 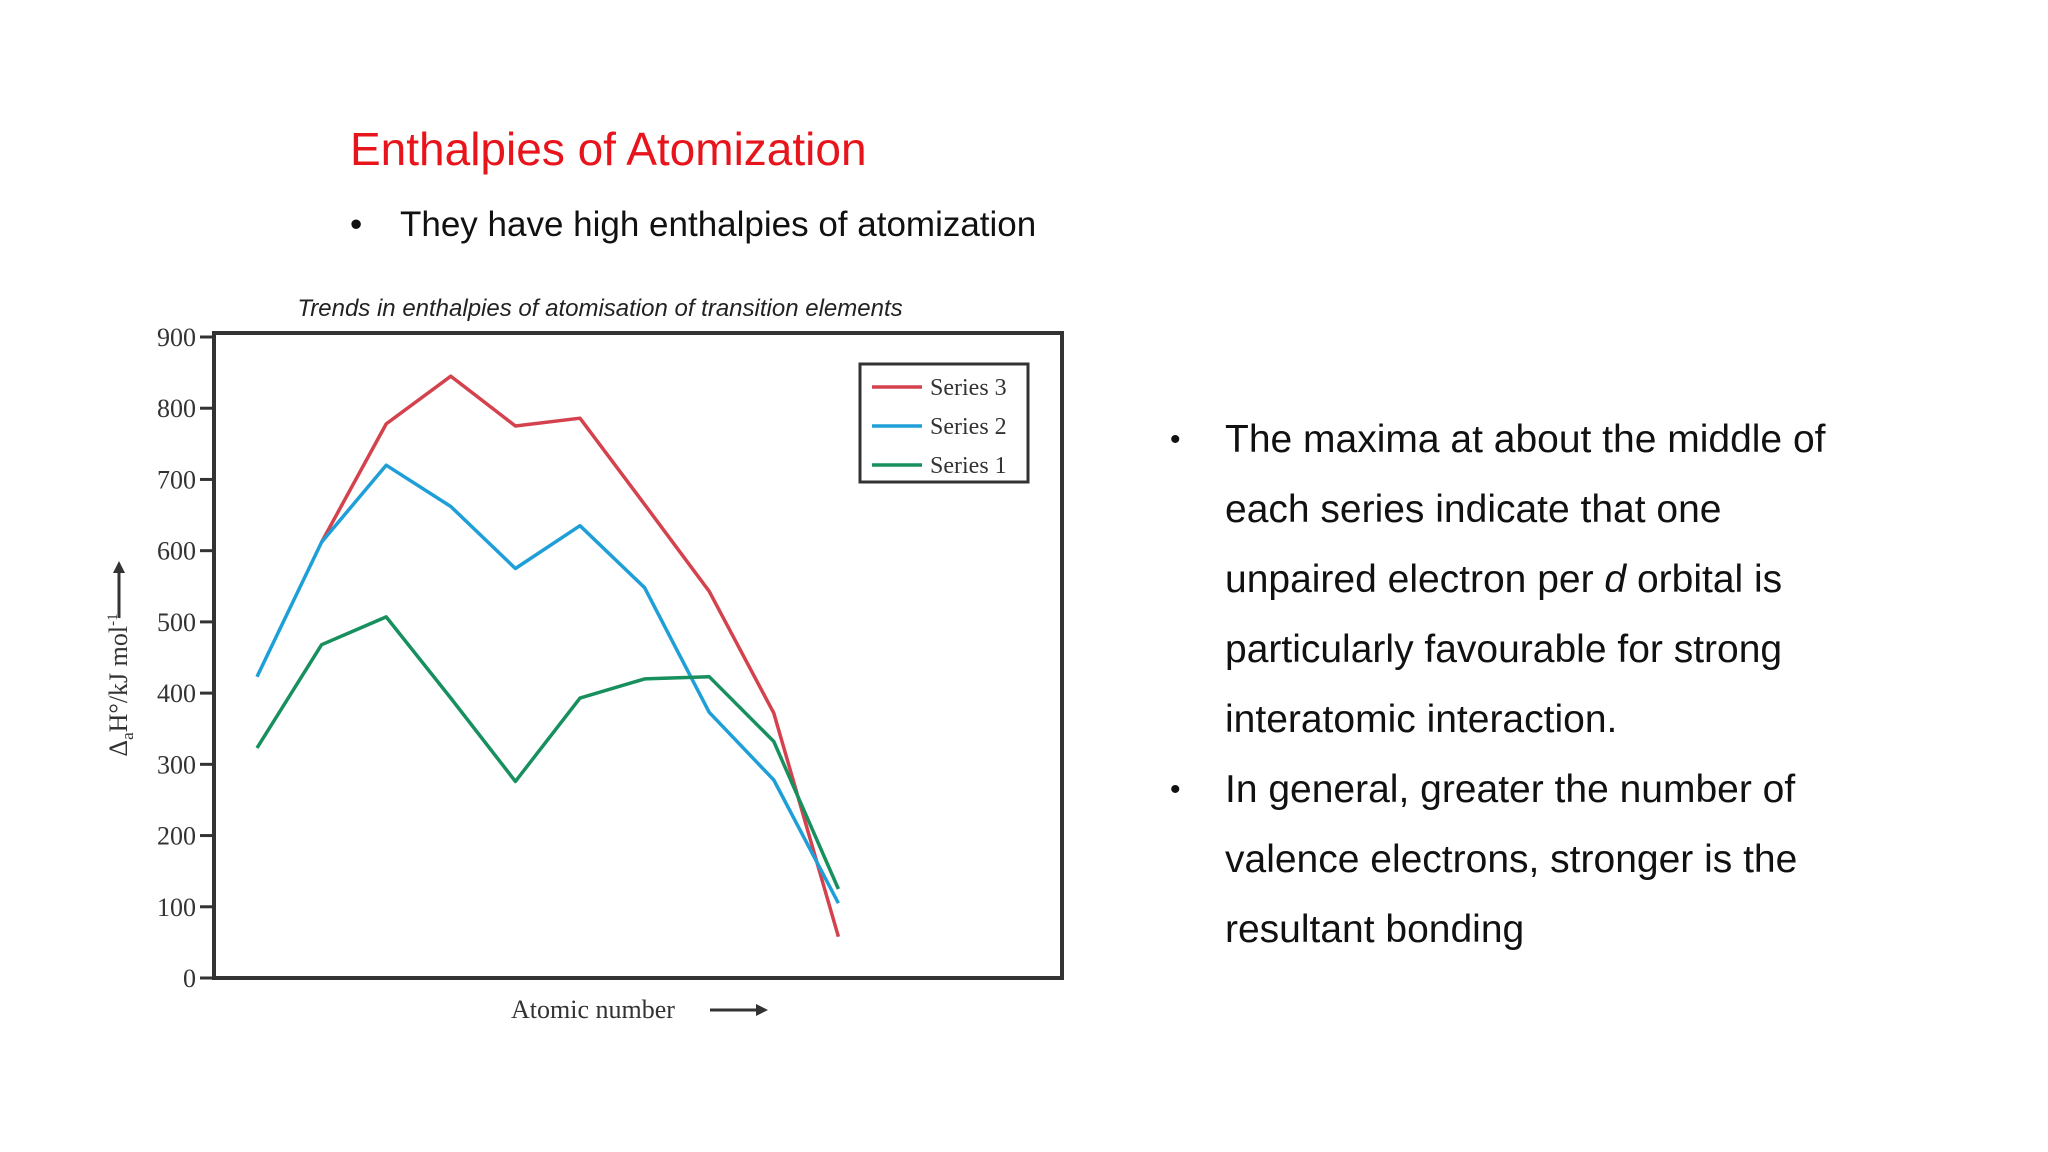 What do you see at coordinates (1525, 439) in the screenshot?
I see `bullet-1-line-1: The maxima at about the middle of` at bounding box center [1525, 439].